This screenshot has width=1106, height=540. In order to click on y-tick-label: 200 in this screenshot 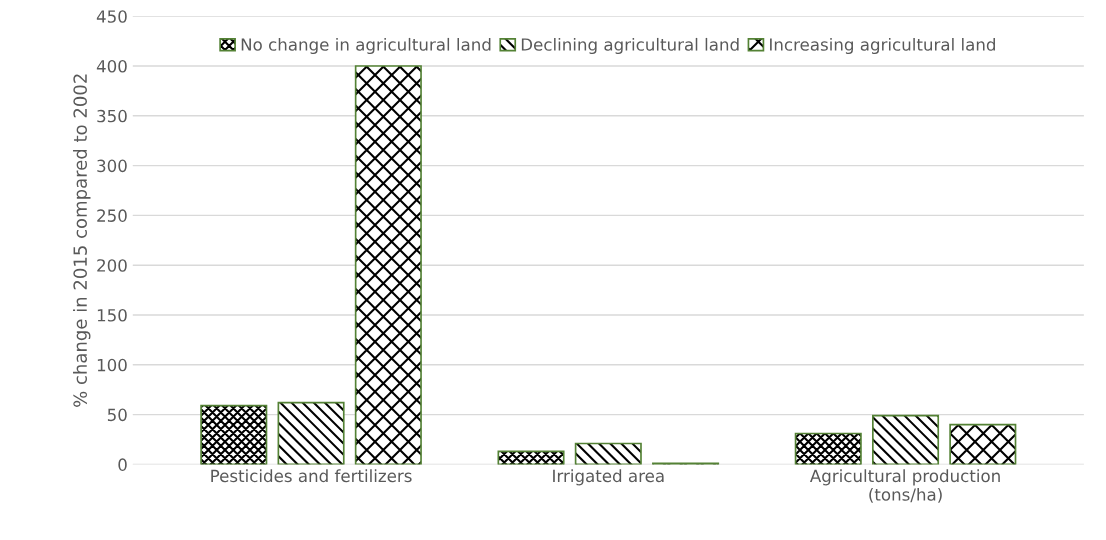, I will do `click(112, 265)`.